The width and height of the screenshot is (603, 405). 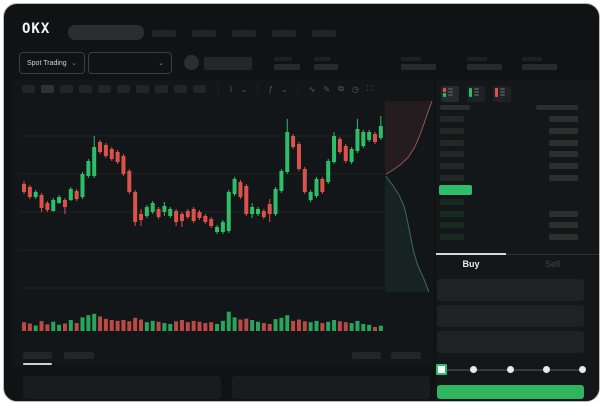 What do you see at coordinates (510, 290) in the screenshot?
I see `price-field` at bounding box center [510, 290].